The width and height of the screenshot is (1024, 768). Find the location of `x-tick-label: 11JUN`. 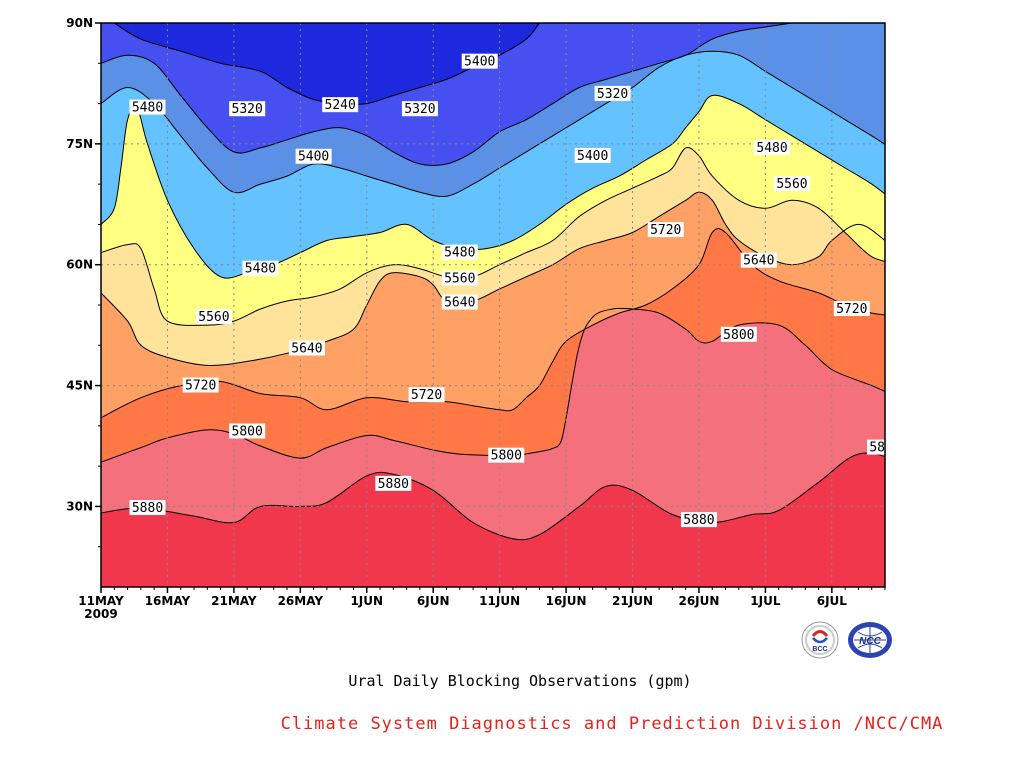

x-tick-label: 11JUN is located at coordinates (499, 601).